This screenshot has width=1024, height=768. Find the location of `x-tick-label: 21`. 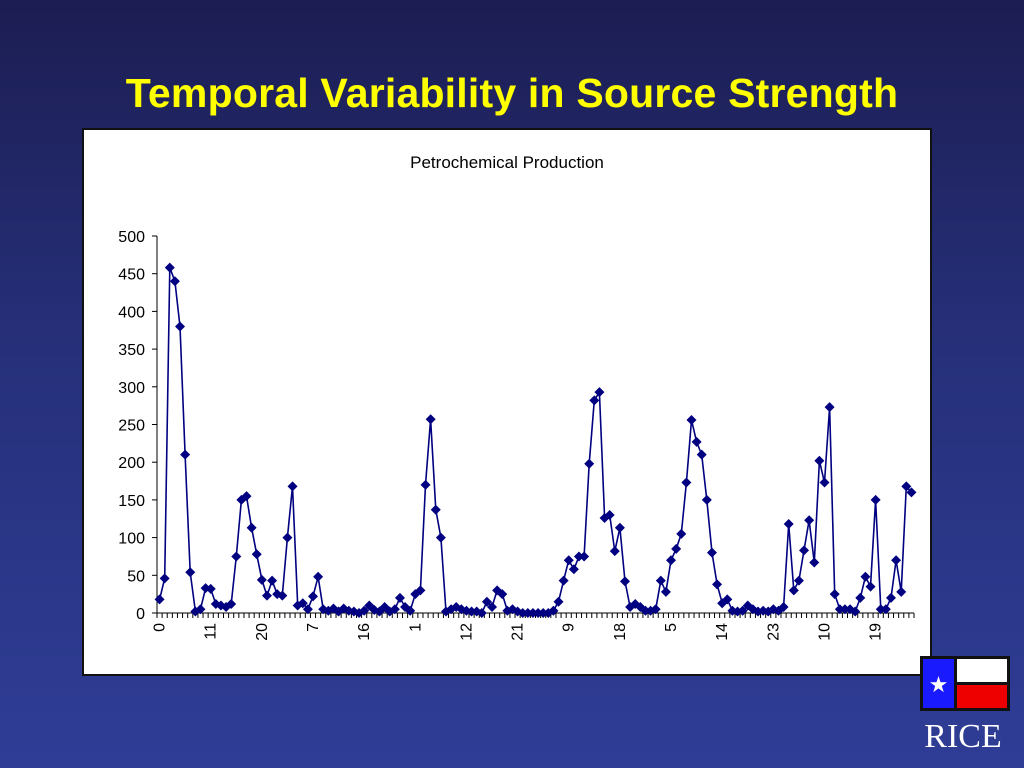

x-tick-label: 21 is located at coordinates (518, 632).